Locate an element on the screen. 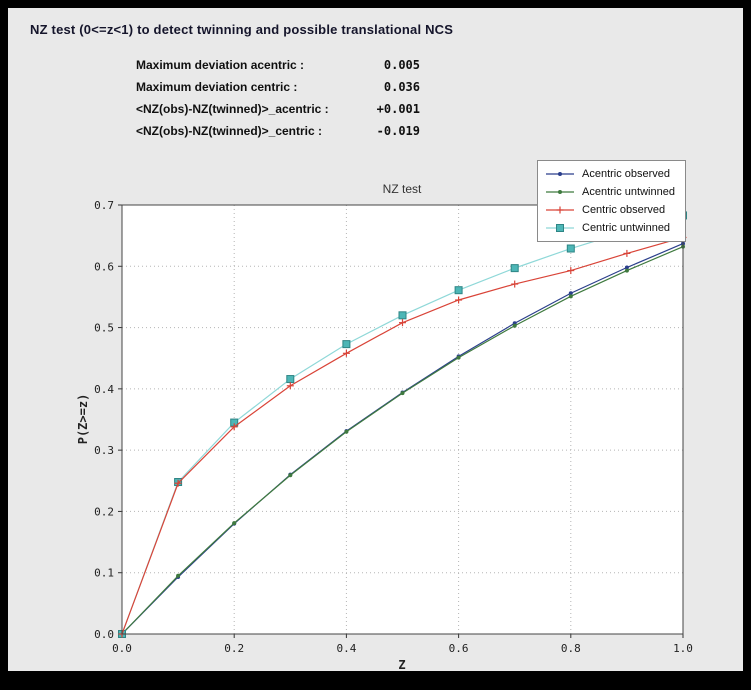  stat-value: 0.036 is located at coordinates (401, 87).